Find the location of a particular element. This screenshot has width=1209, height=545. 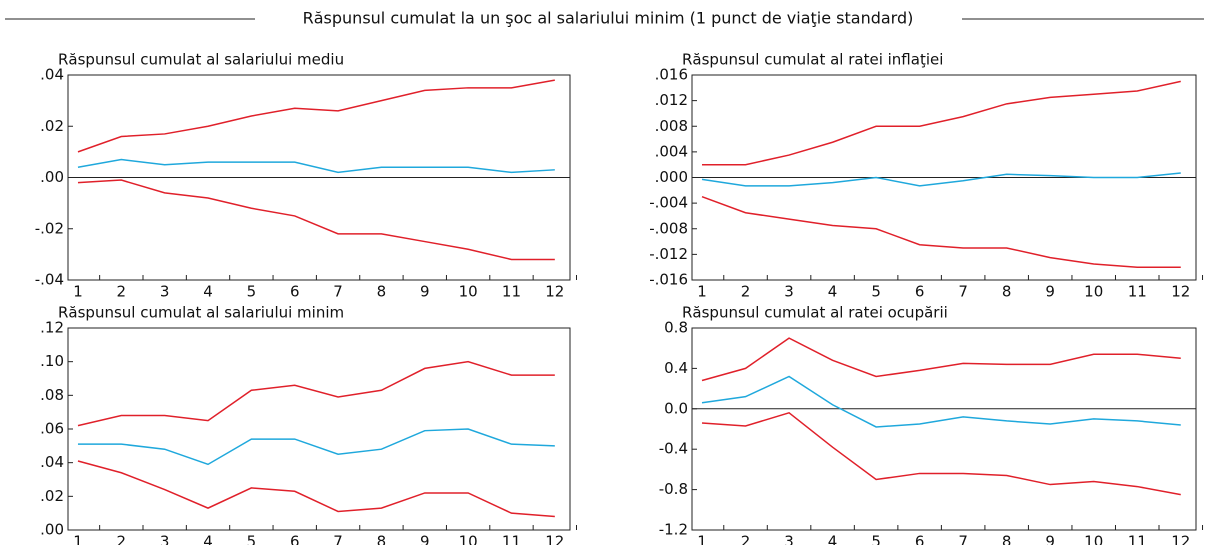

y-tick-label: 0.8 is located at coordinates (676, 328).